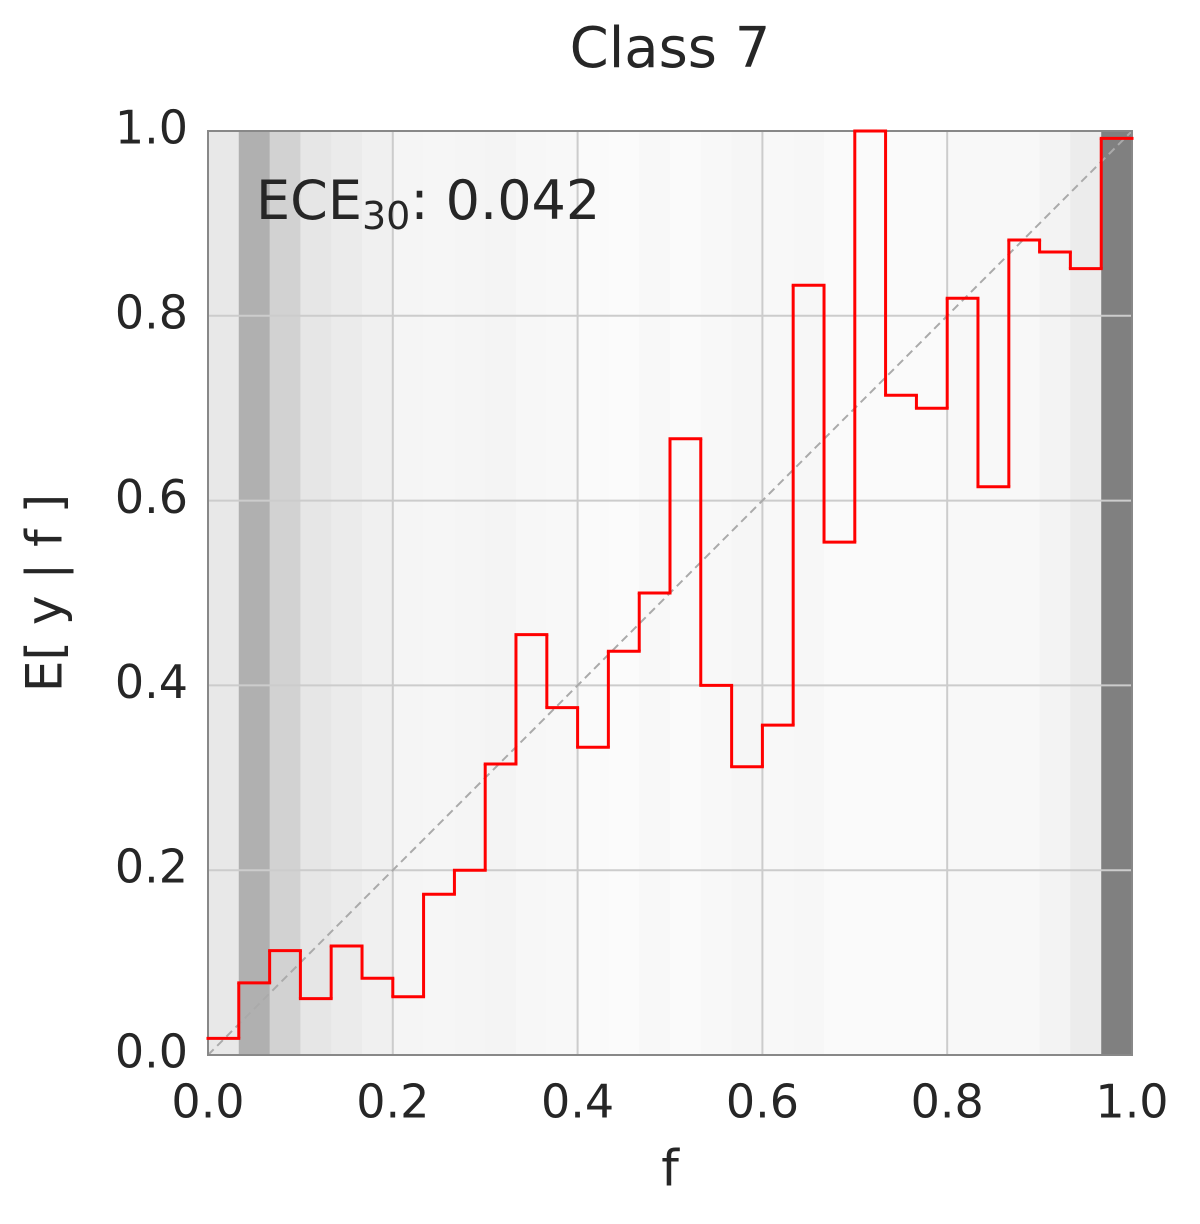 Image resolution: width=1200 pixels, height=1224 pixels. Describe the element at coordinates (151, 497) in the screenshot. I see `y-tick-label: 0.6` at that location.